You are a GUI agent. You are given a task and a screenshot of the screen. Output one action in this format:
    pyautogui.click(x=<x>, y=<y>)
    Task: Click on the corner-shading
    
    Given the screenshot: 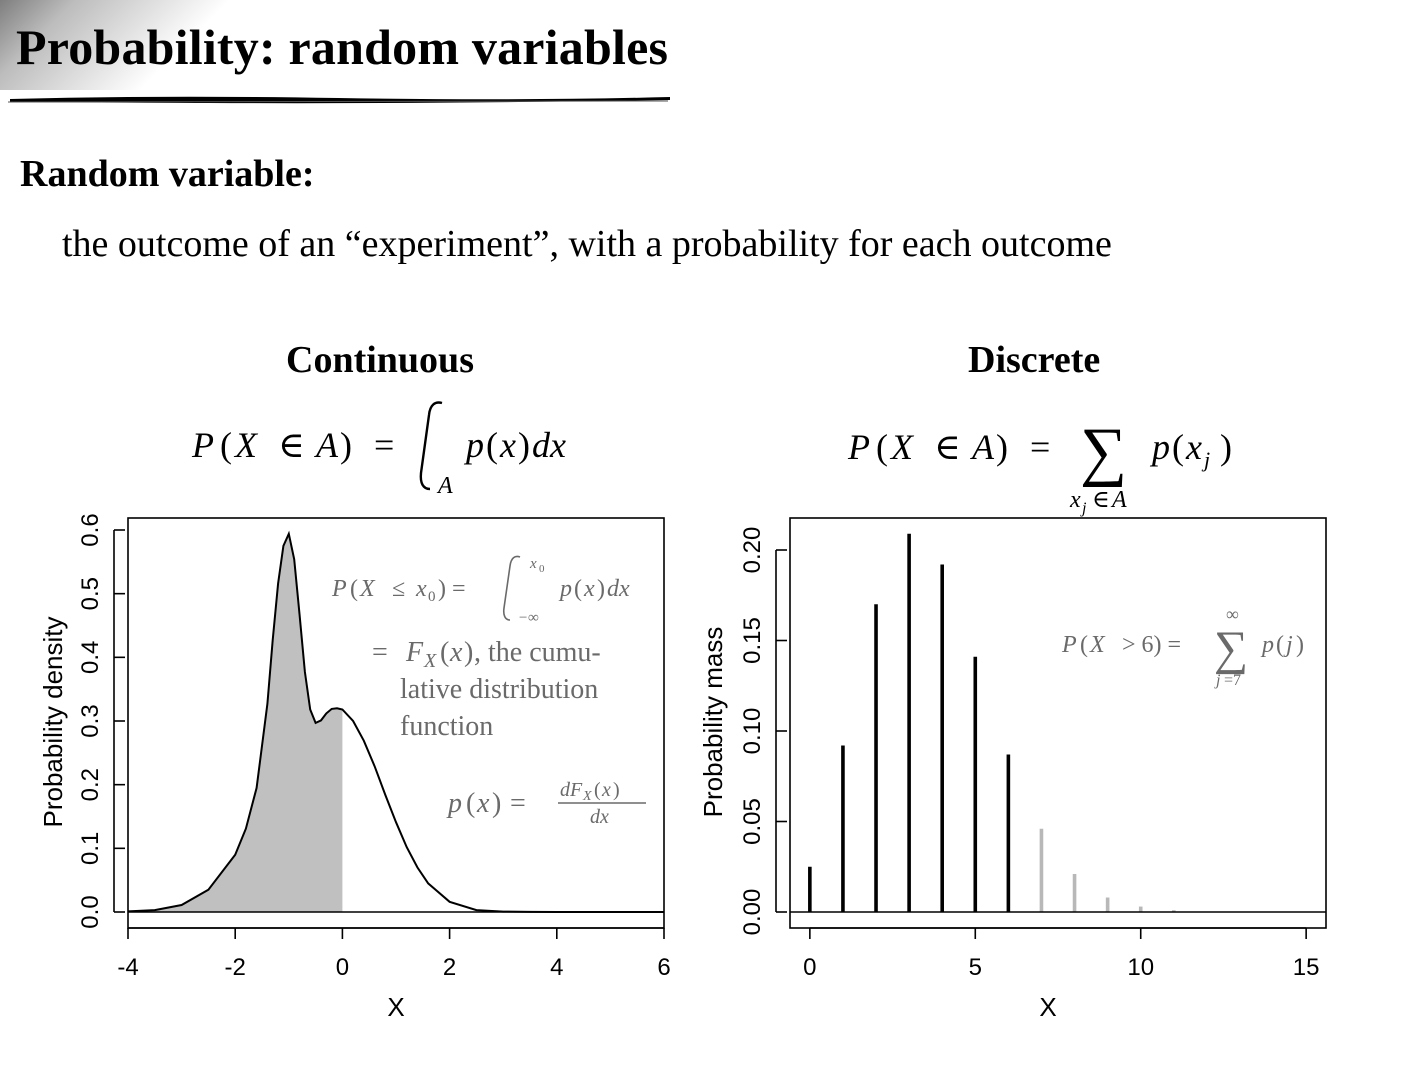 What is the action you would take?
    pyautogui.click(x=165, y=45)
    